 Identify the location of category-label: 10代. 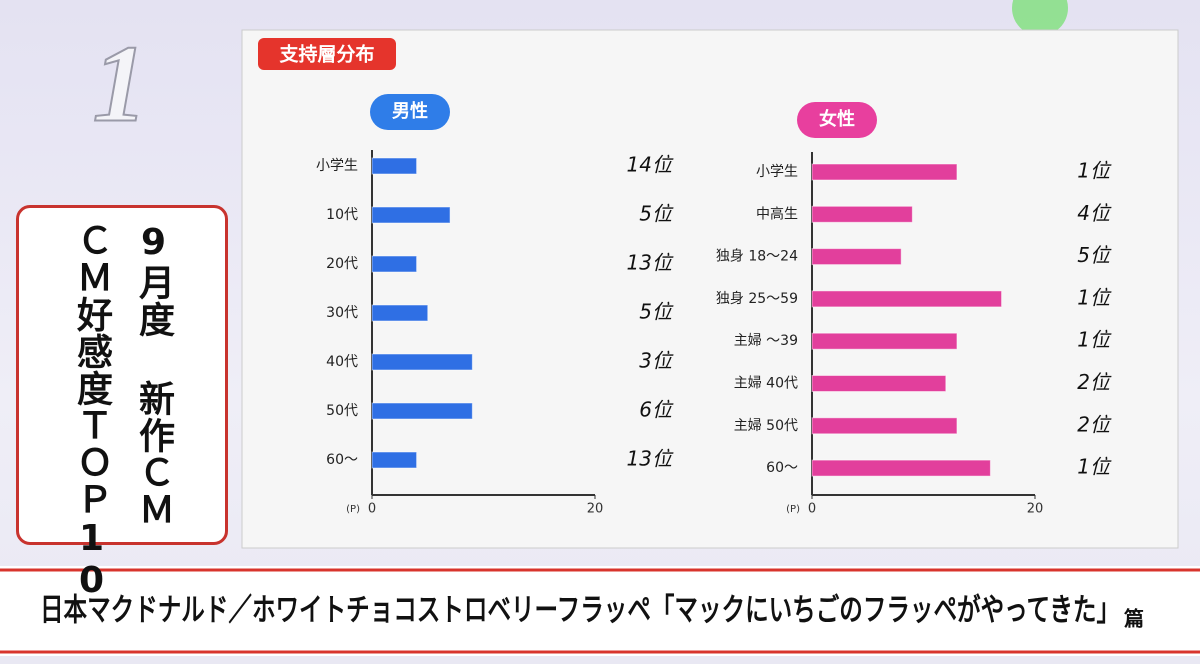
(342, 215).